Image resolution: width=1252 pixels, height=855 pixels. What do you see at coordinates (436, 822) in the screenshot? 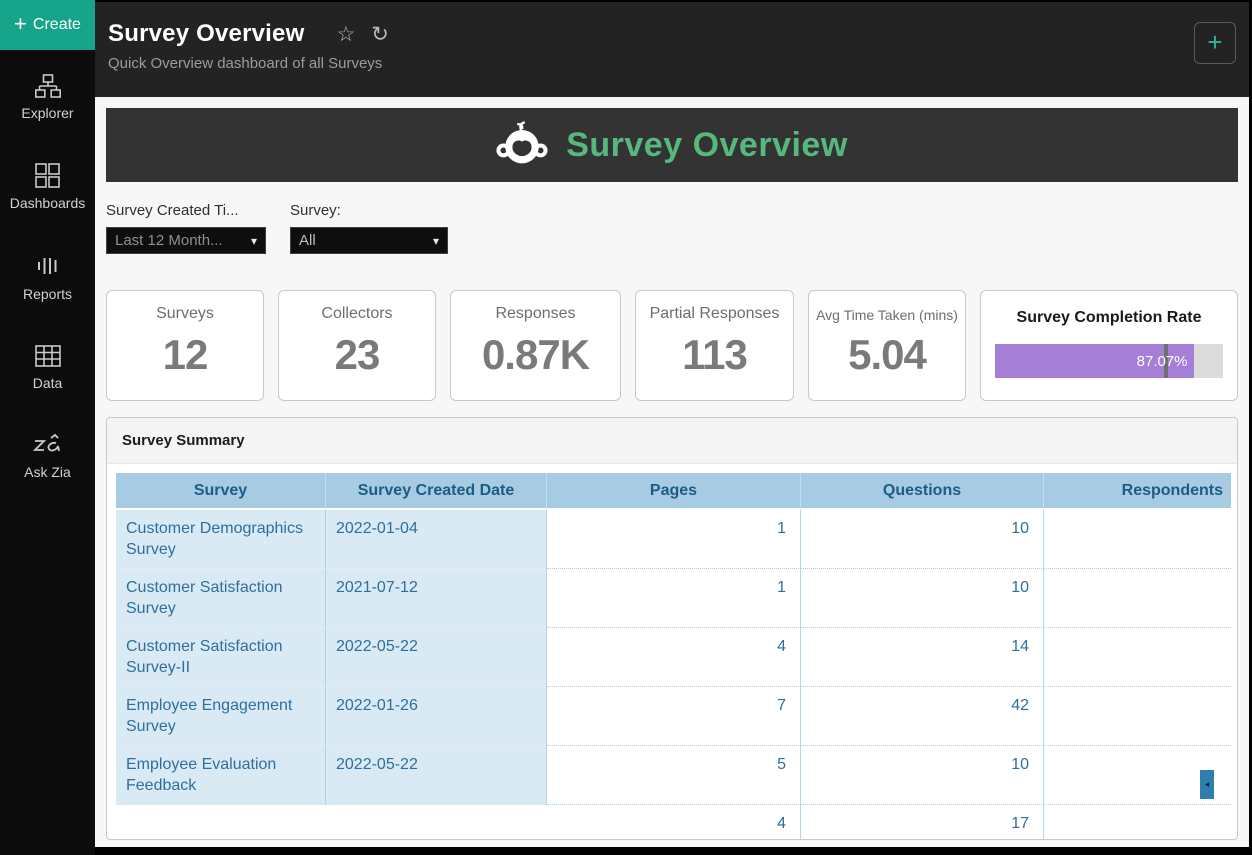
I see `cell-created-date` at bounding box center [436, 822].